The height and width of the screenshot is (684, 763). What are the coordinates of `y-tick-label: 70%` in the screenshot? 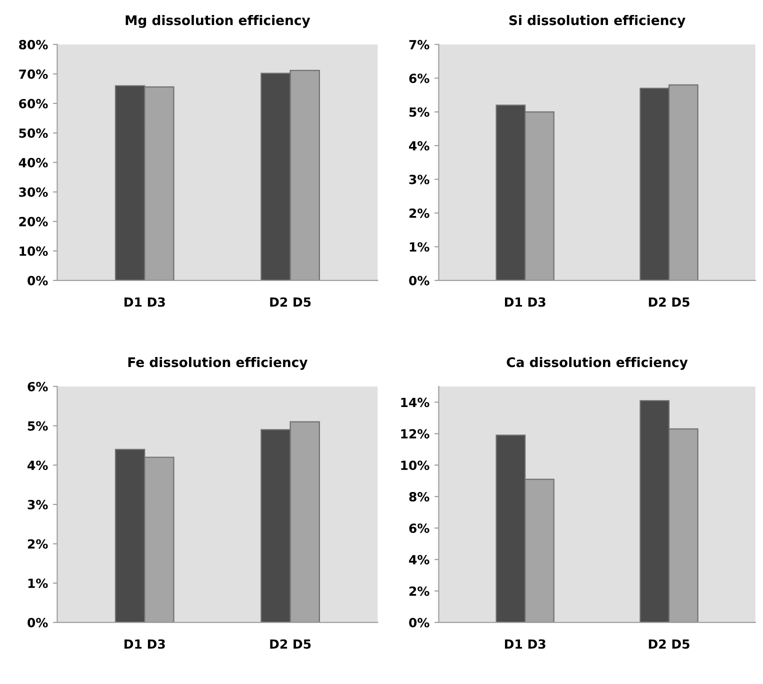 It's located at (33, 74).